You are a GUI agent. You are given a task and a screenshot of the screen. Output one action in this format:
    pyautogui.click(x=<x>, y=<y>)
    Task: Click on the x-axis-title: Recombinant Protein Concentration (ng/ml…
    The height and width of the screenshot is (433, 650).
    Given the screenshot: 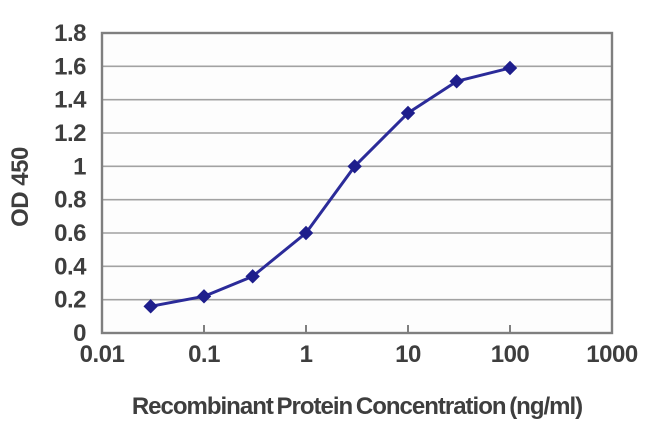 What is the action you would take?
    pyautogui.click(x=357, y=406)
    